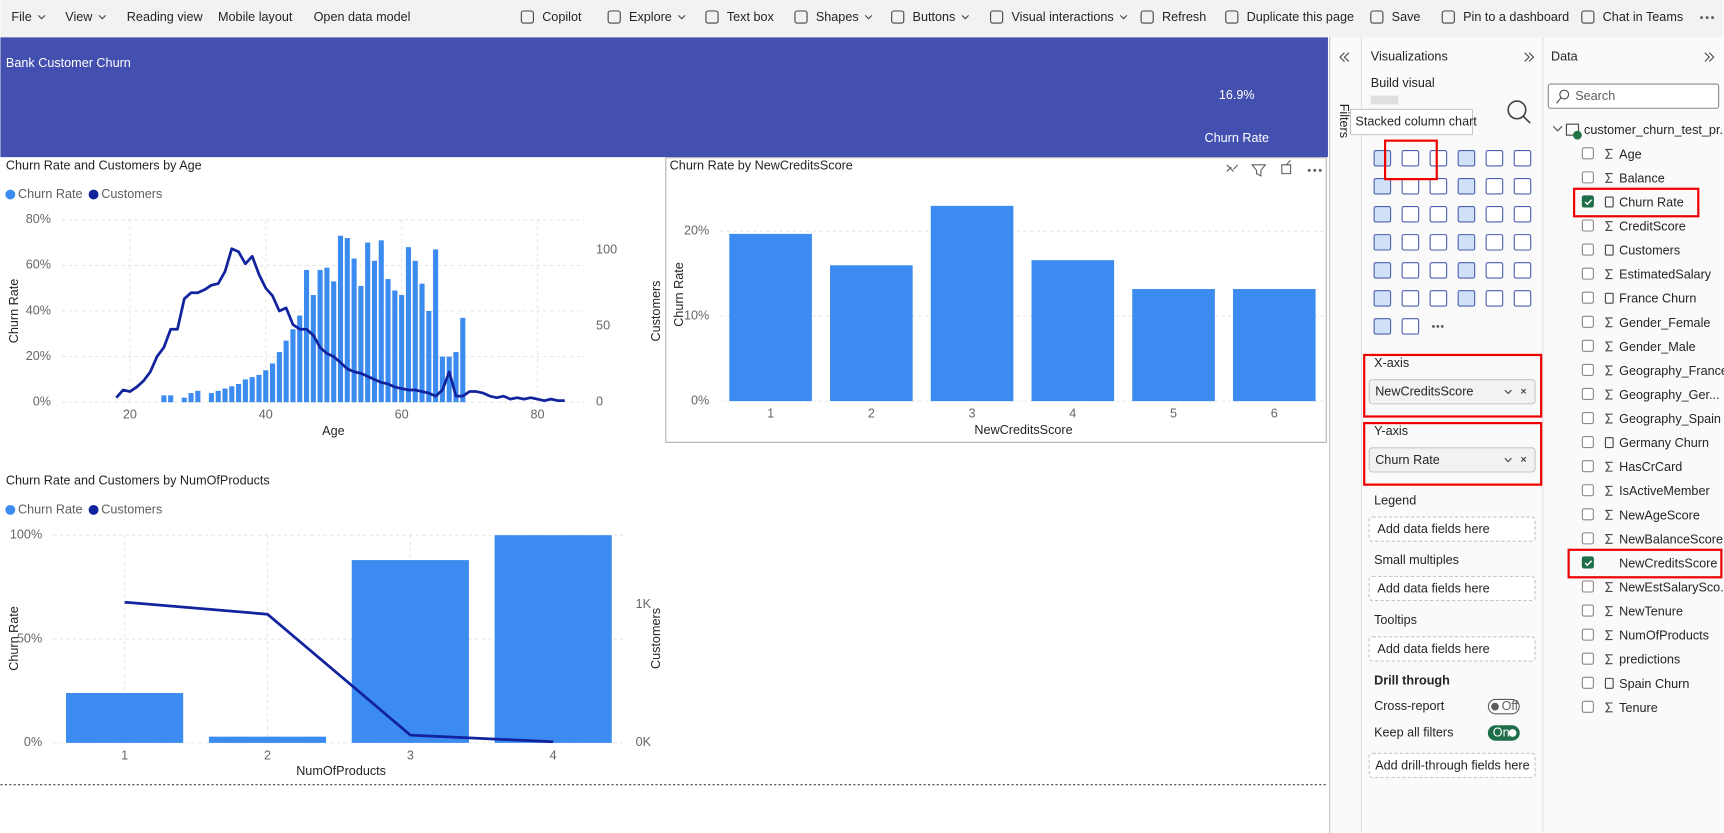 The image size is (1724, 833). What do you see at coordinates (1517, 110) in the screenshot?
I see `analytics-icon` at bounding box center [1517, 110].